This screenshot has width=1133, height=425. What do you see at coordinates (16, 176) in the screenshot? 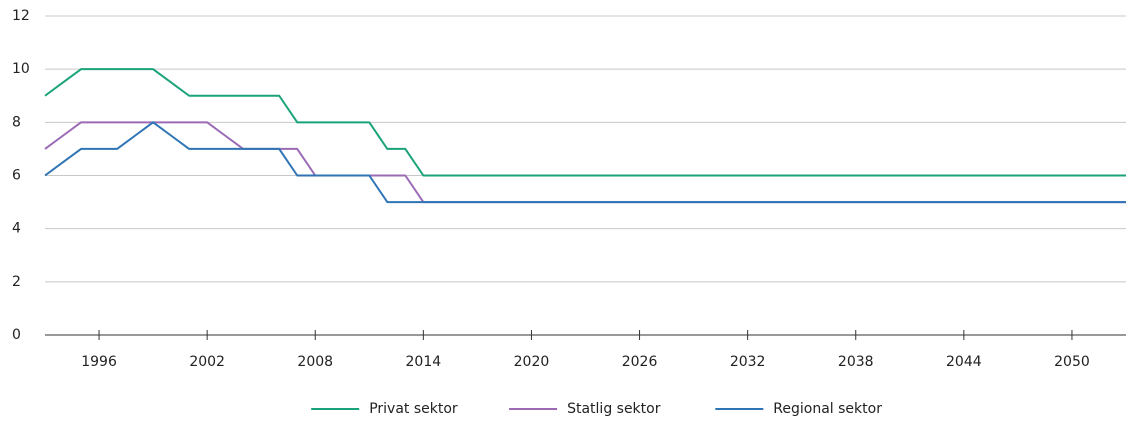
I see `y-tick-label: 6` at bounding box center [16, 176].